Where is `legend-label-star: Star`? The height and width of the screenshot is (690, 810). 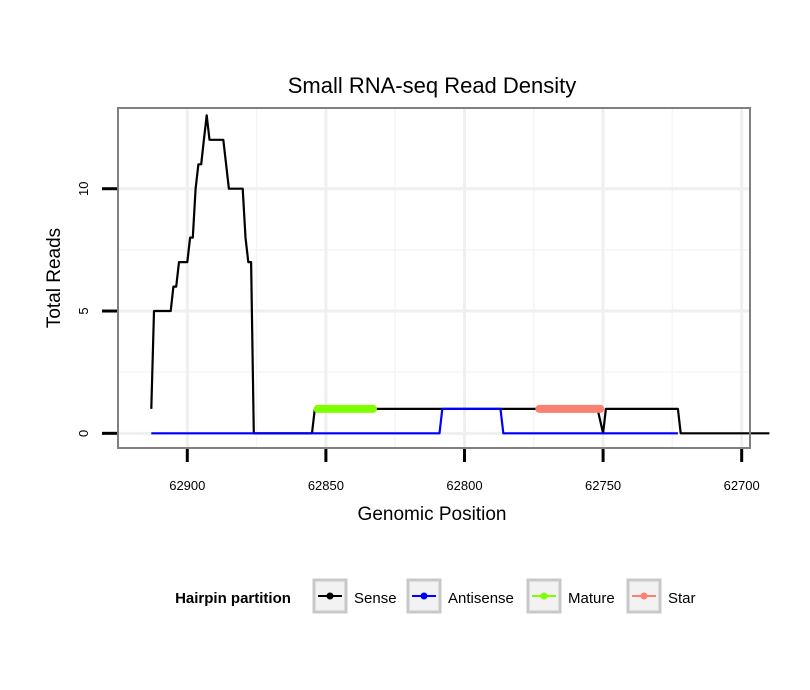
legend-label-star: Star is located at coordinates (682, 598).